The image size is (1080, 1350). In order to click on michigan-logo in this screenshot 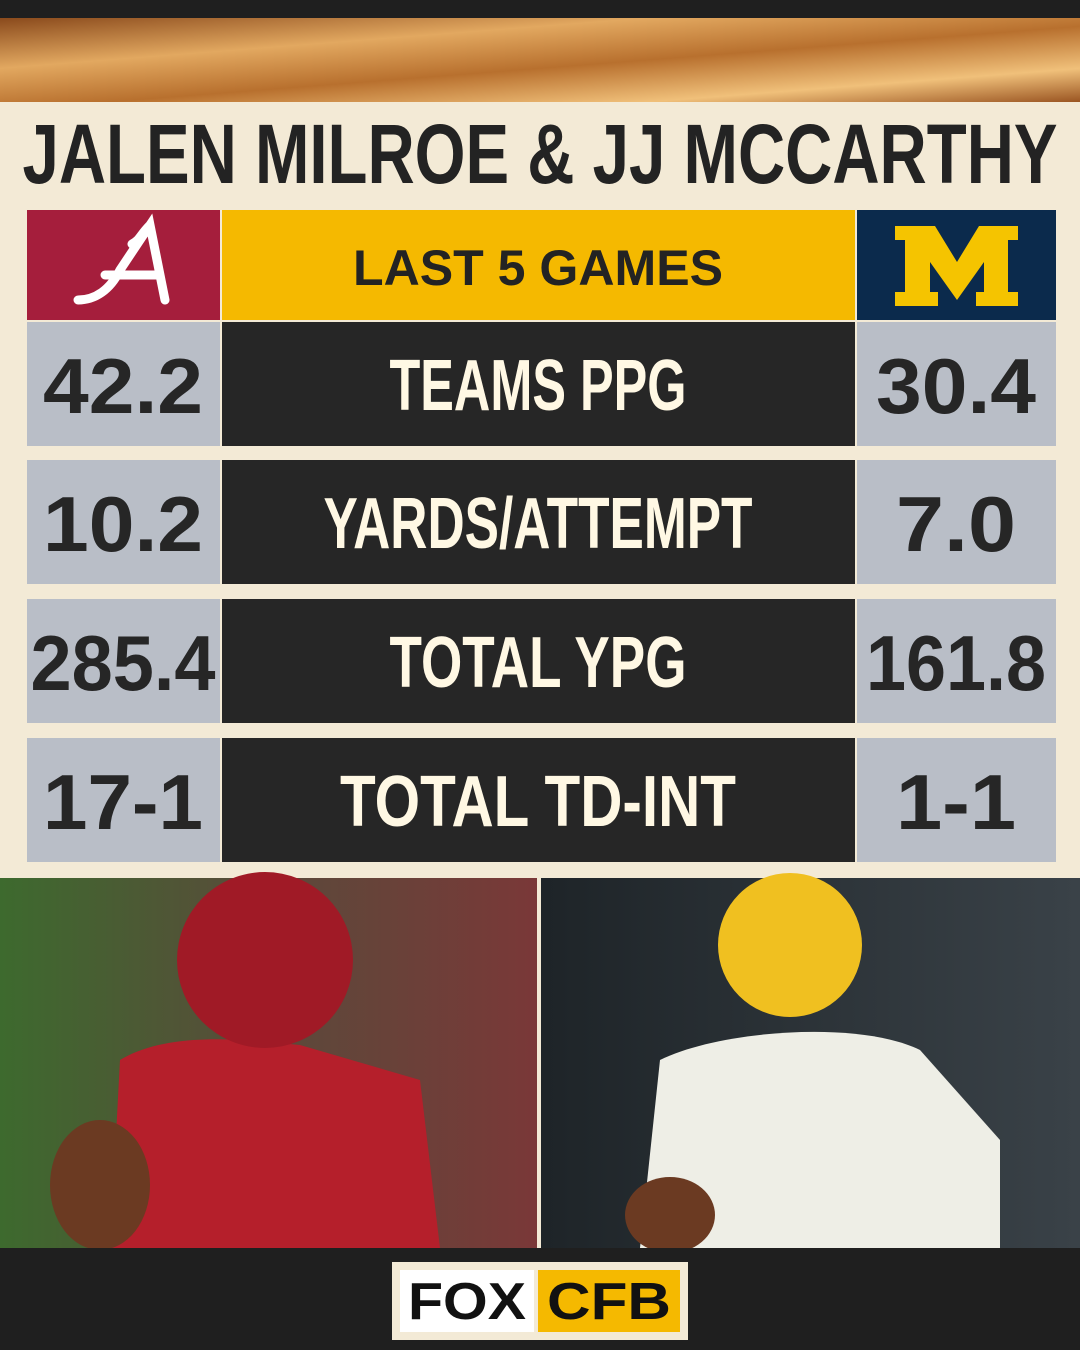, I will do `click(956, 266)`.